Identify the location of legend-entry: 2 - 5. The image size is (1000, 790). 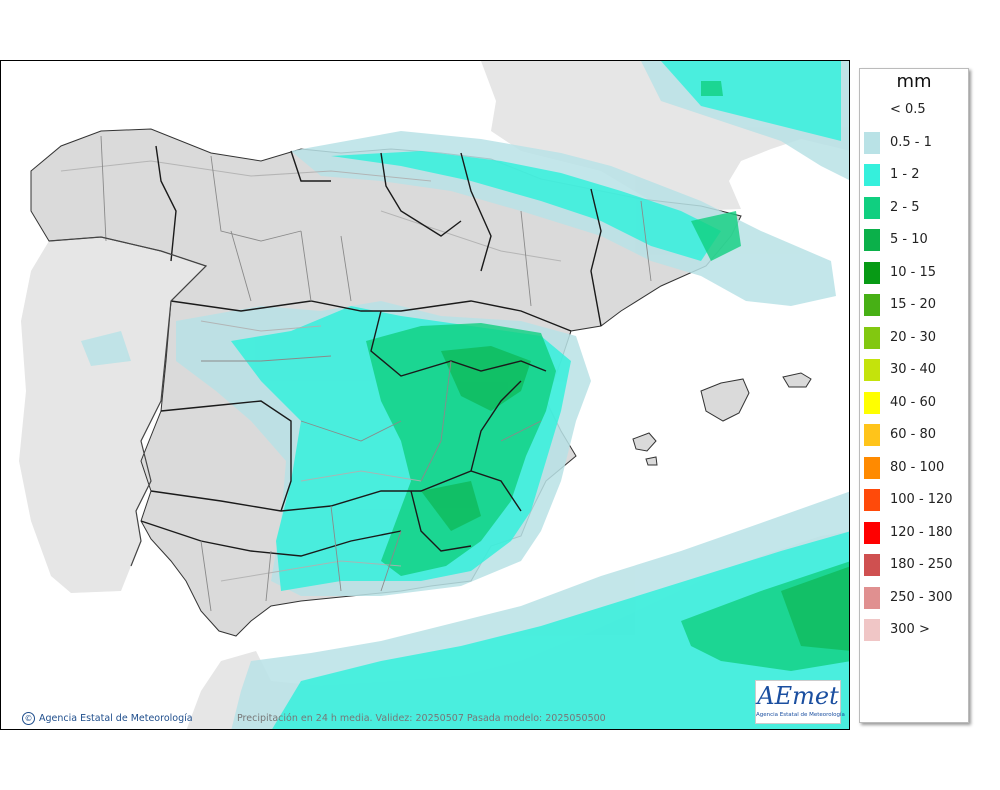
(916, 207).